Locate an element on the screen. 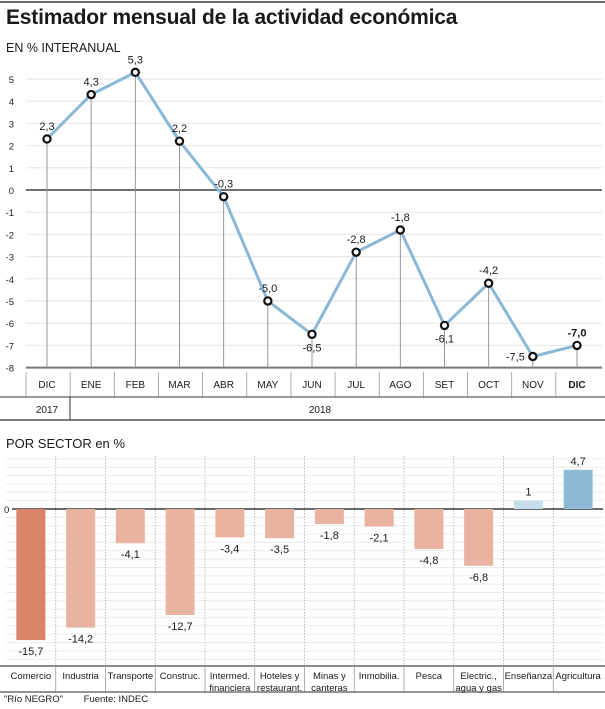 This screenshot has height=709, width=605. data-label: -7,5 is located at coordinates (515, 358).